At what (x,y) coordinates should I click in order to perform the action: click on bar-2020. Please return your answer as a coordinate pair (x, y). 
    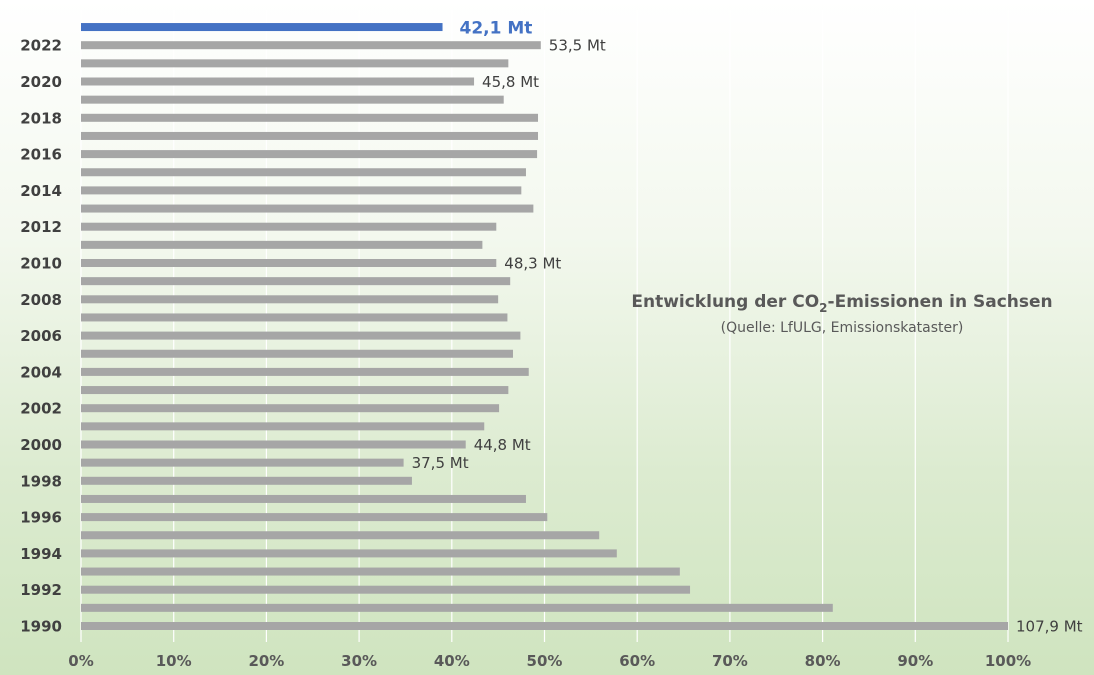
    Looking at the image, I should click on (278, 81).